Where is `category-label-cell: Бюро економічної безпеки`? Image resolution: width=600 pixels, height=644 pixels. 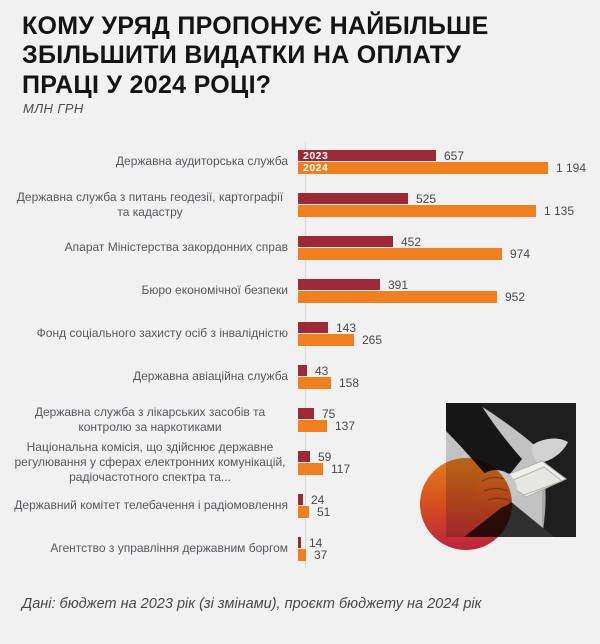
category-label-cell: Бюро економічної безпеки is located at coordinates (148, 290).